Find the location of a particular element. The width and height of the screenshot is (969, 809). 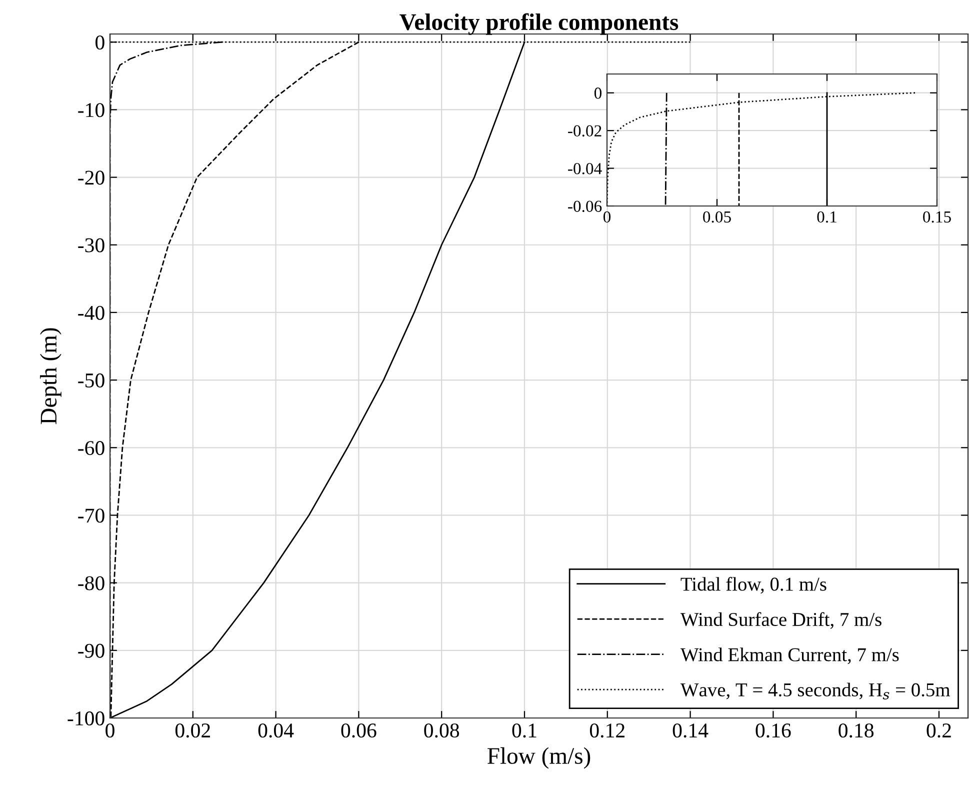

x-tick-label: 0.16 is located at coordinates (773, 730).